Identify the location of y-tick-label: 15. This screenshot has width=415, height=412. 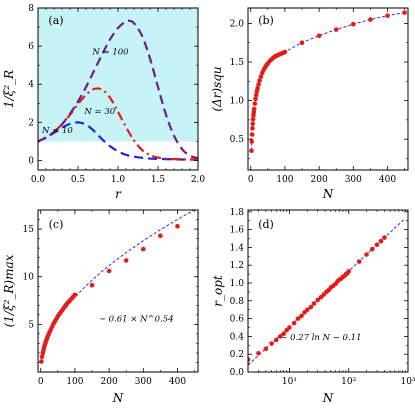
(29, 230).